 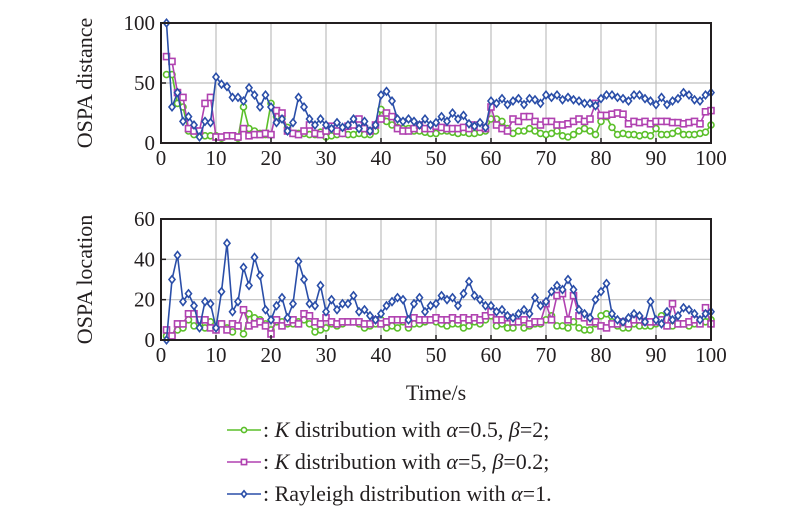 What do you see at coordinates (406, 429) in the screenshot?
I see `legend-label: : K distribution with α=0.5, β=2;` at bounding box center [406, 429].